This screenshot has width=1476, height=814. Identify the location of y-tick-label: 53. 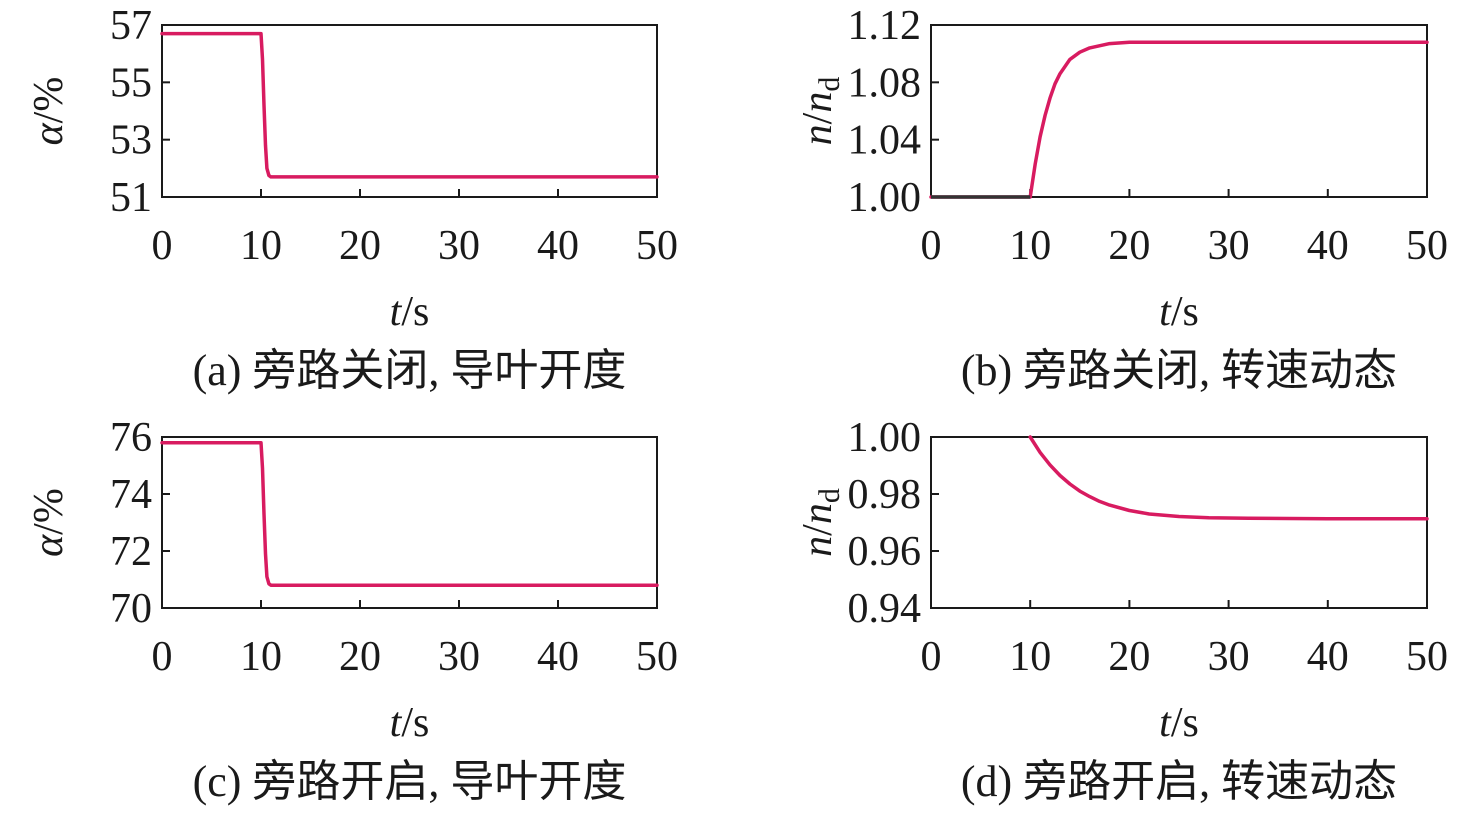
(131, 141).